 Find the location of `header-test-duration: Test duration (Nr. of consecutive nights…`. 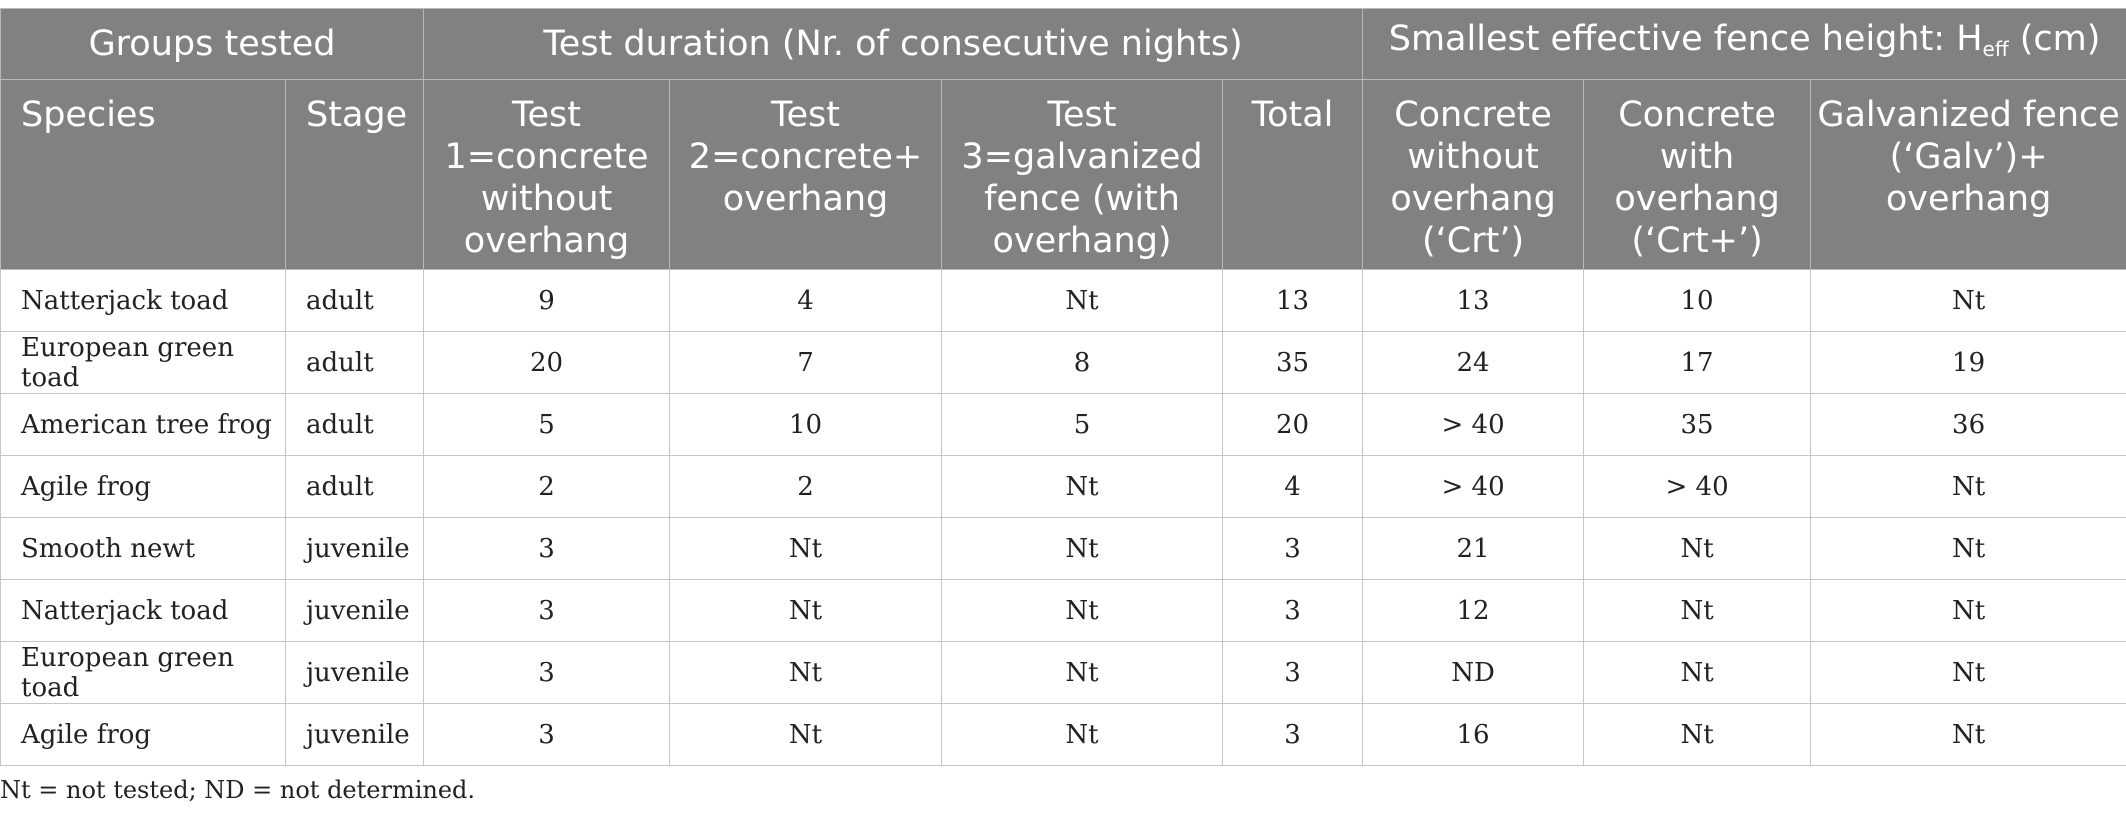

header-test-duration: Test duration (Nr. of consecutive nights… is located at coordinates (893, 44).